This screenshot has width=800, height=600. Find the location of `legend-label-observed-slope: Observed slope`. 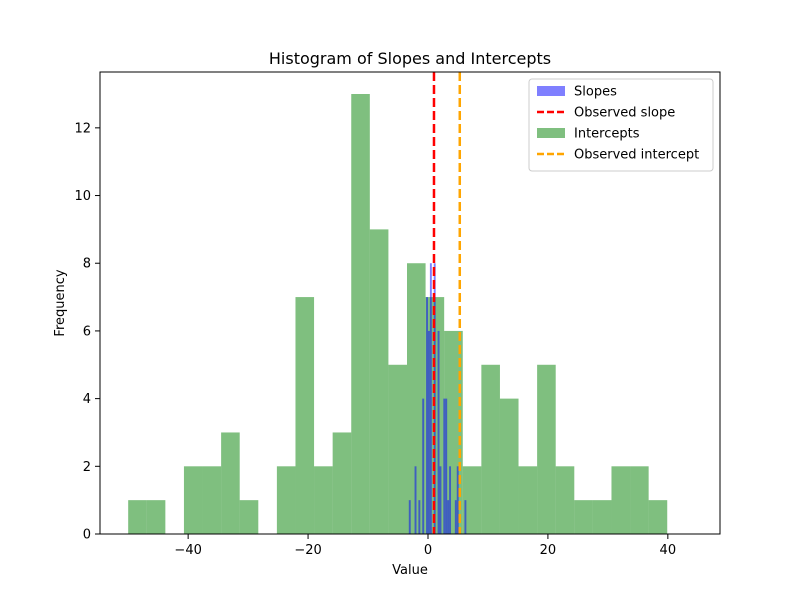

legend-label-observed-slope: Observed slope is located at coordinates (624, 113).